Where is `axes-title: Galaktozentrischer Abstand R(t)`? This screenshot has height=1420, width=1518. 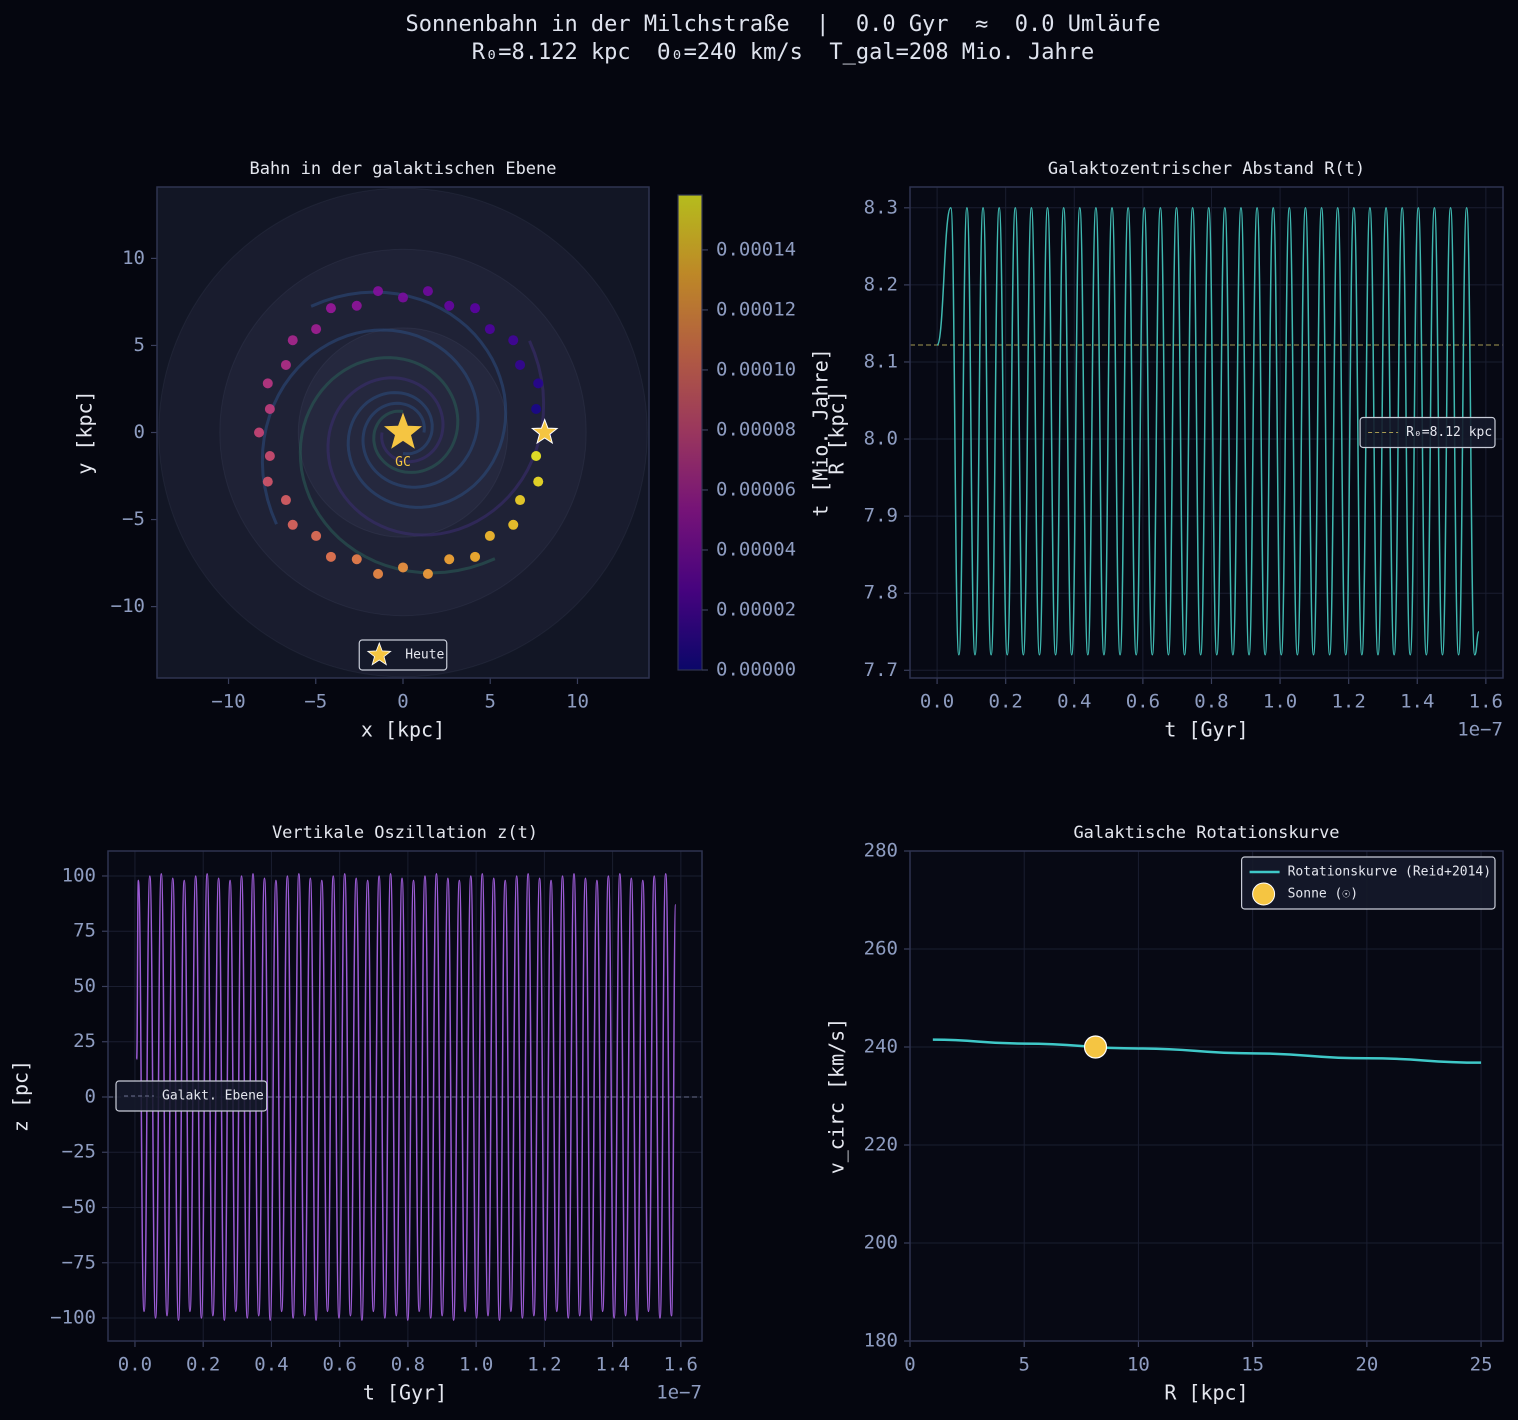
axes-title: Galaktozentrischer Abstand R(t) is located at coordinates (1206, 169).